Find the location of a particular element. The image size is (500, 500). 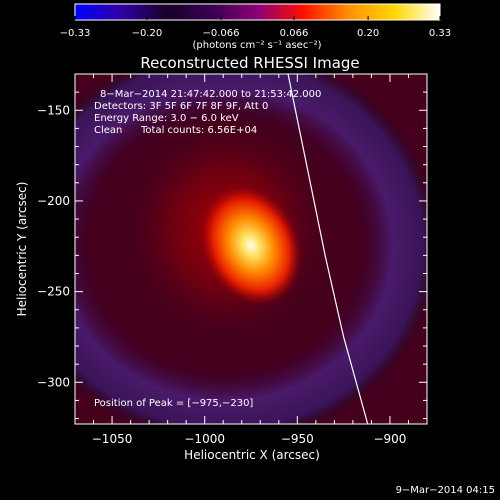

y-tick-label: −150 is located at coordinates (53, 110).